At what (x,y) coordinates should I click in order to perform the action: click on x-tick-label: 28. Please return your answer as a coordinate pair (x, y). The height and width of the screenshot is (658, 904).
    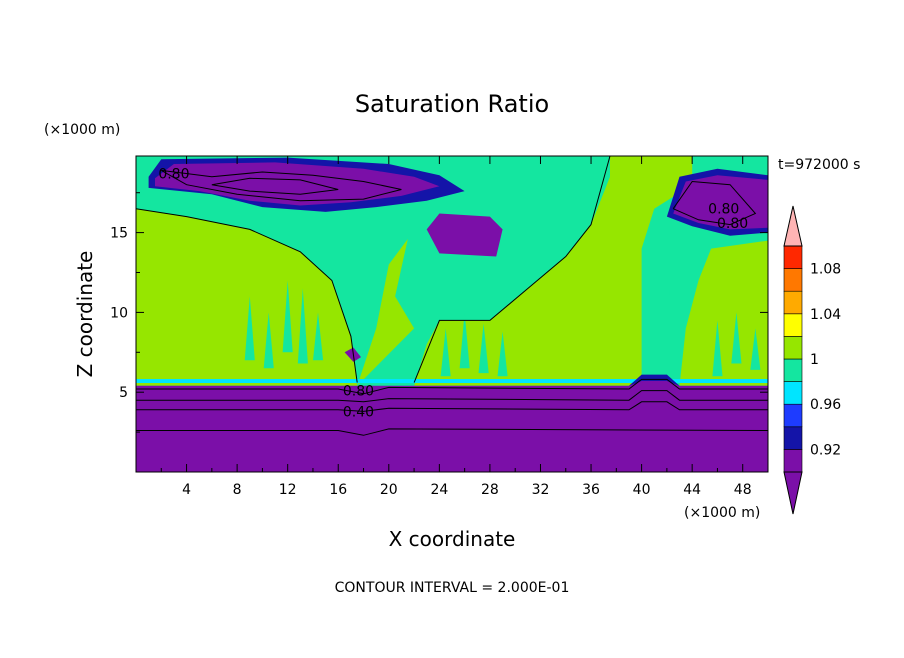
    Looking at the image, I should click on (490, 490).